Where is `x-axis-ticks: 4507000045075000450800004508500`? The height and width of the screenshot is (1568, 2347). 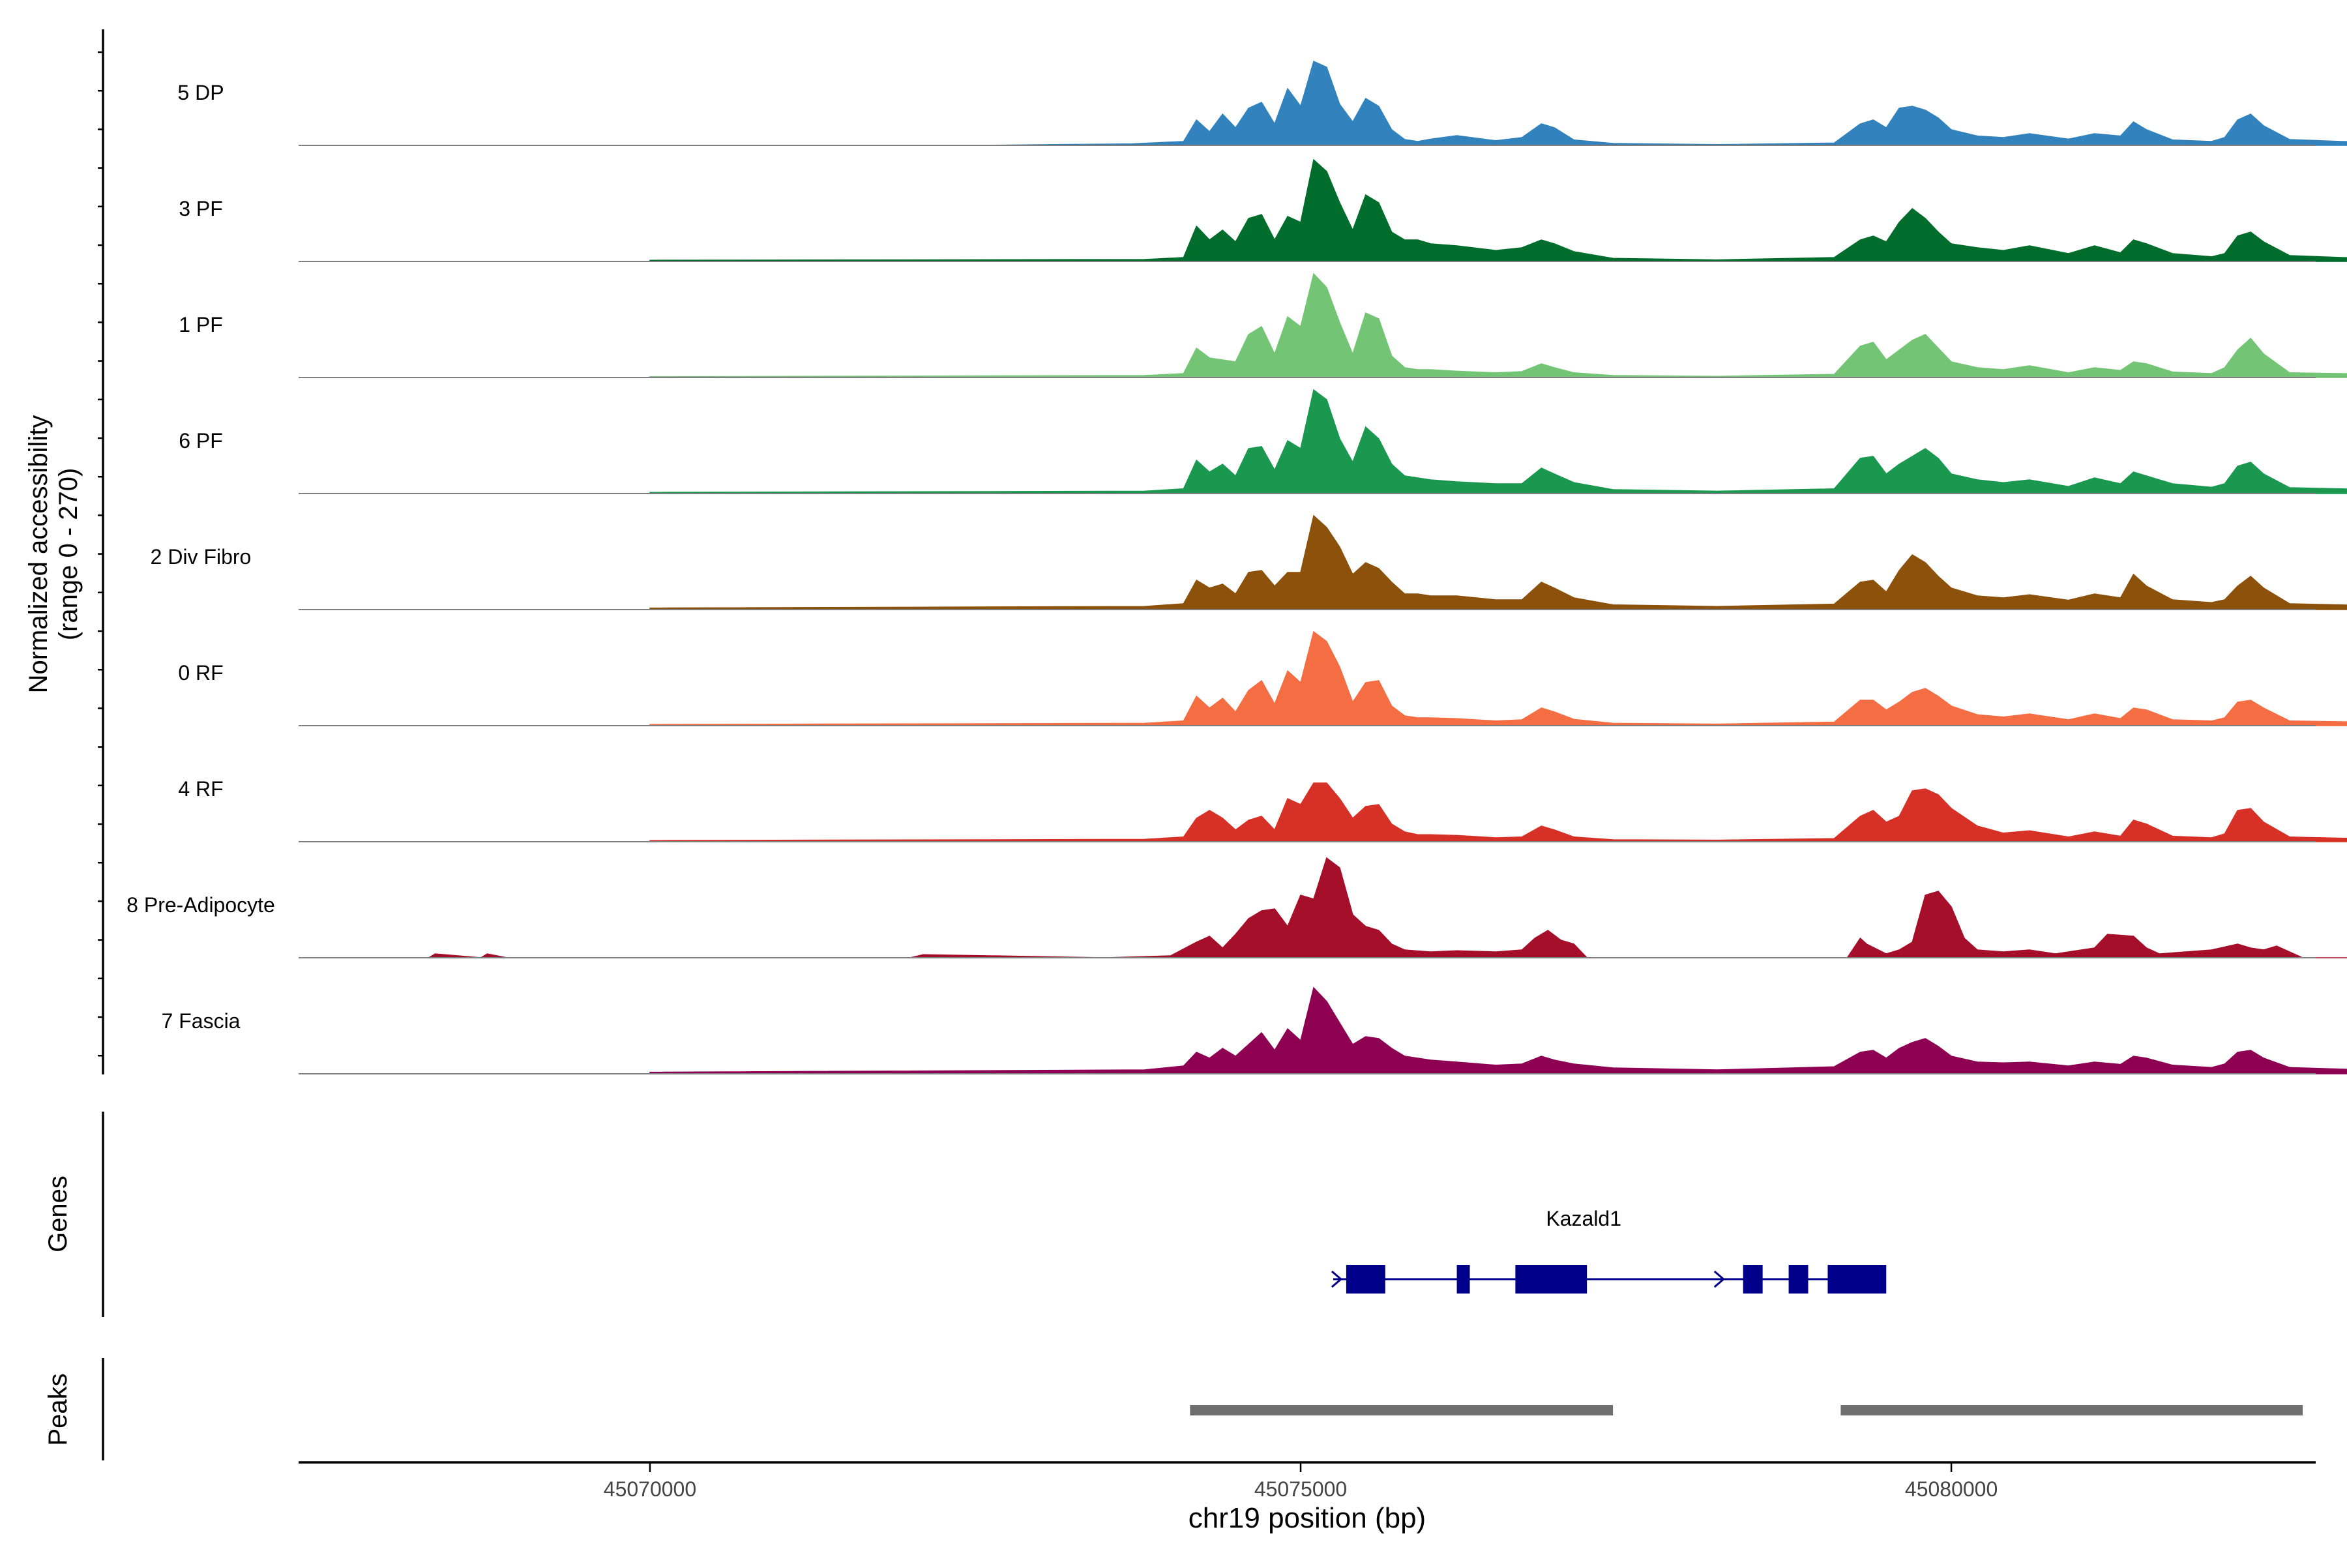
x-axis-ticks: 4507000045075000450800004508500 is located at coordinates (1301, 1482).